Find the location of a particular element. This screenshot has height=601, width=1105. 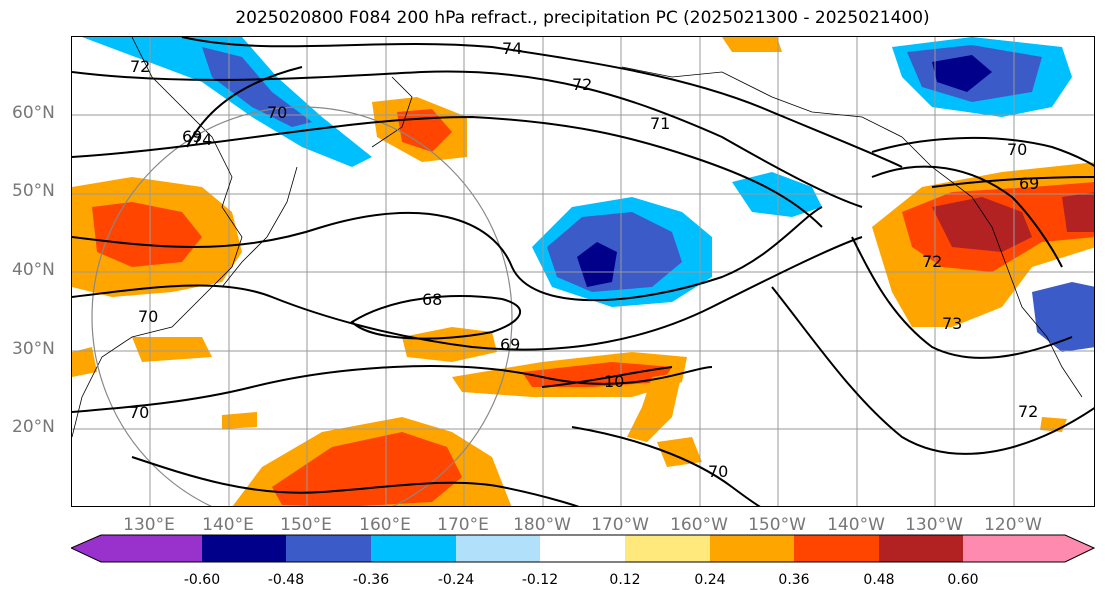

contour-south-loop is located at coordinates (355, 481).